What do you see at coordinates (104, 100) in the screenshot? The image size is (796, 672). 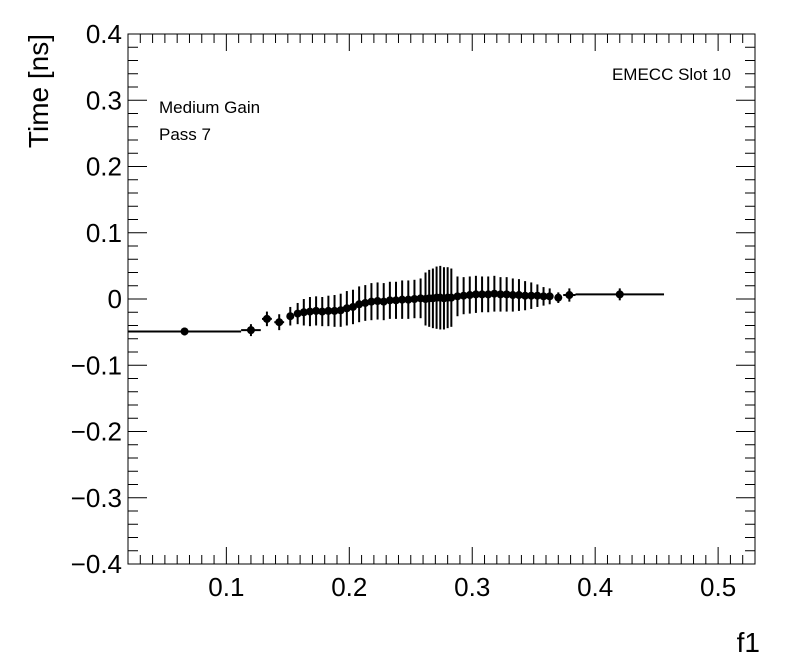 I see `y-tick-label: 0.3` at bounding box center [104, 100].